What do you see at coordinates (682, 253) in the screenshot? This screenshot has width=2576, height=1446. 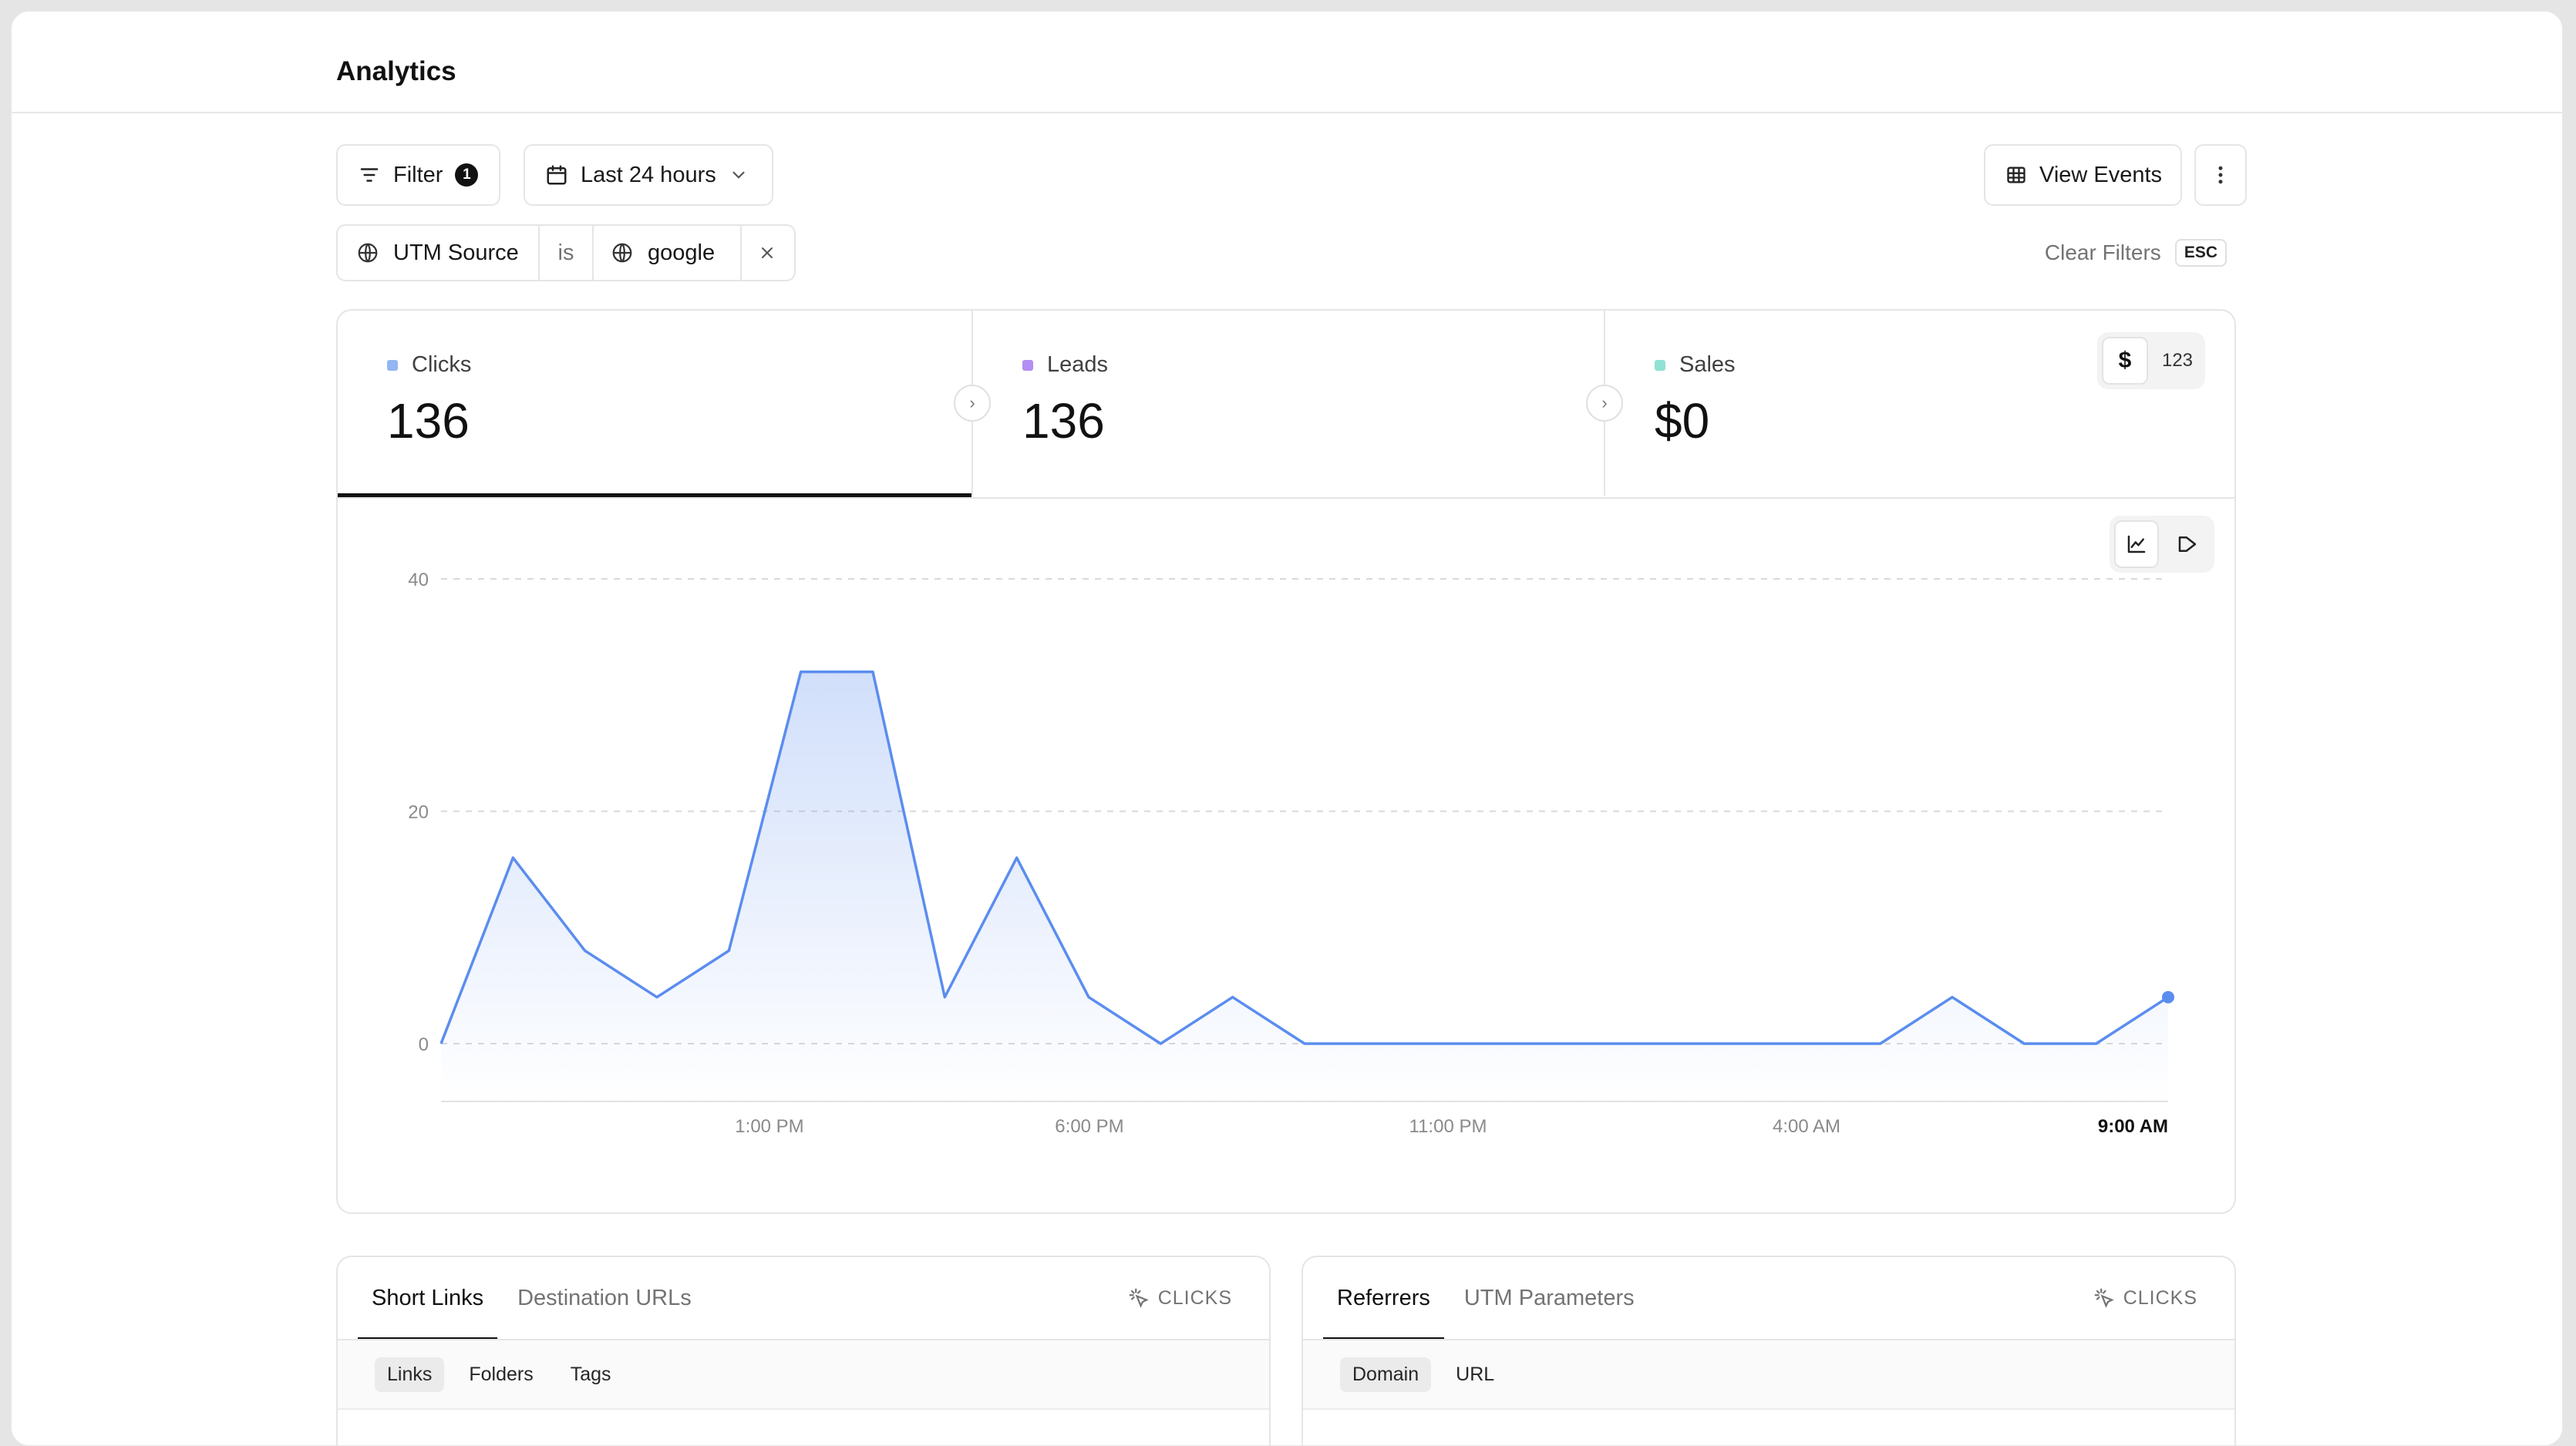 I see `filter-value-label: google` at bounding box center [682, 253].